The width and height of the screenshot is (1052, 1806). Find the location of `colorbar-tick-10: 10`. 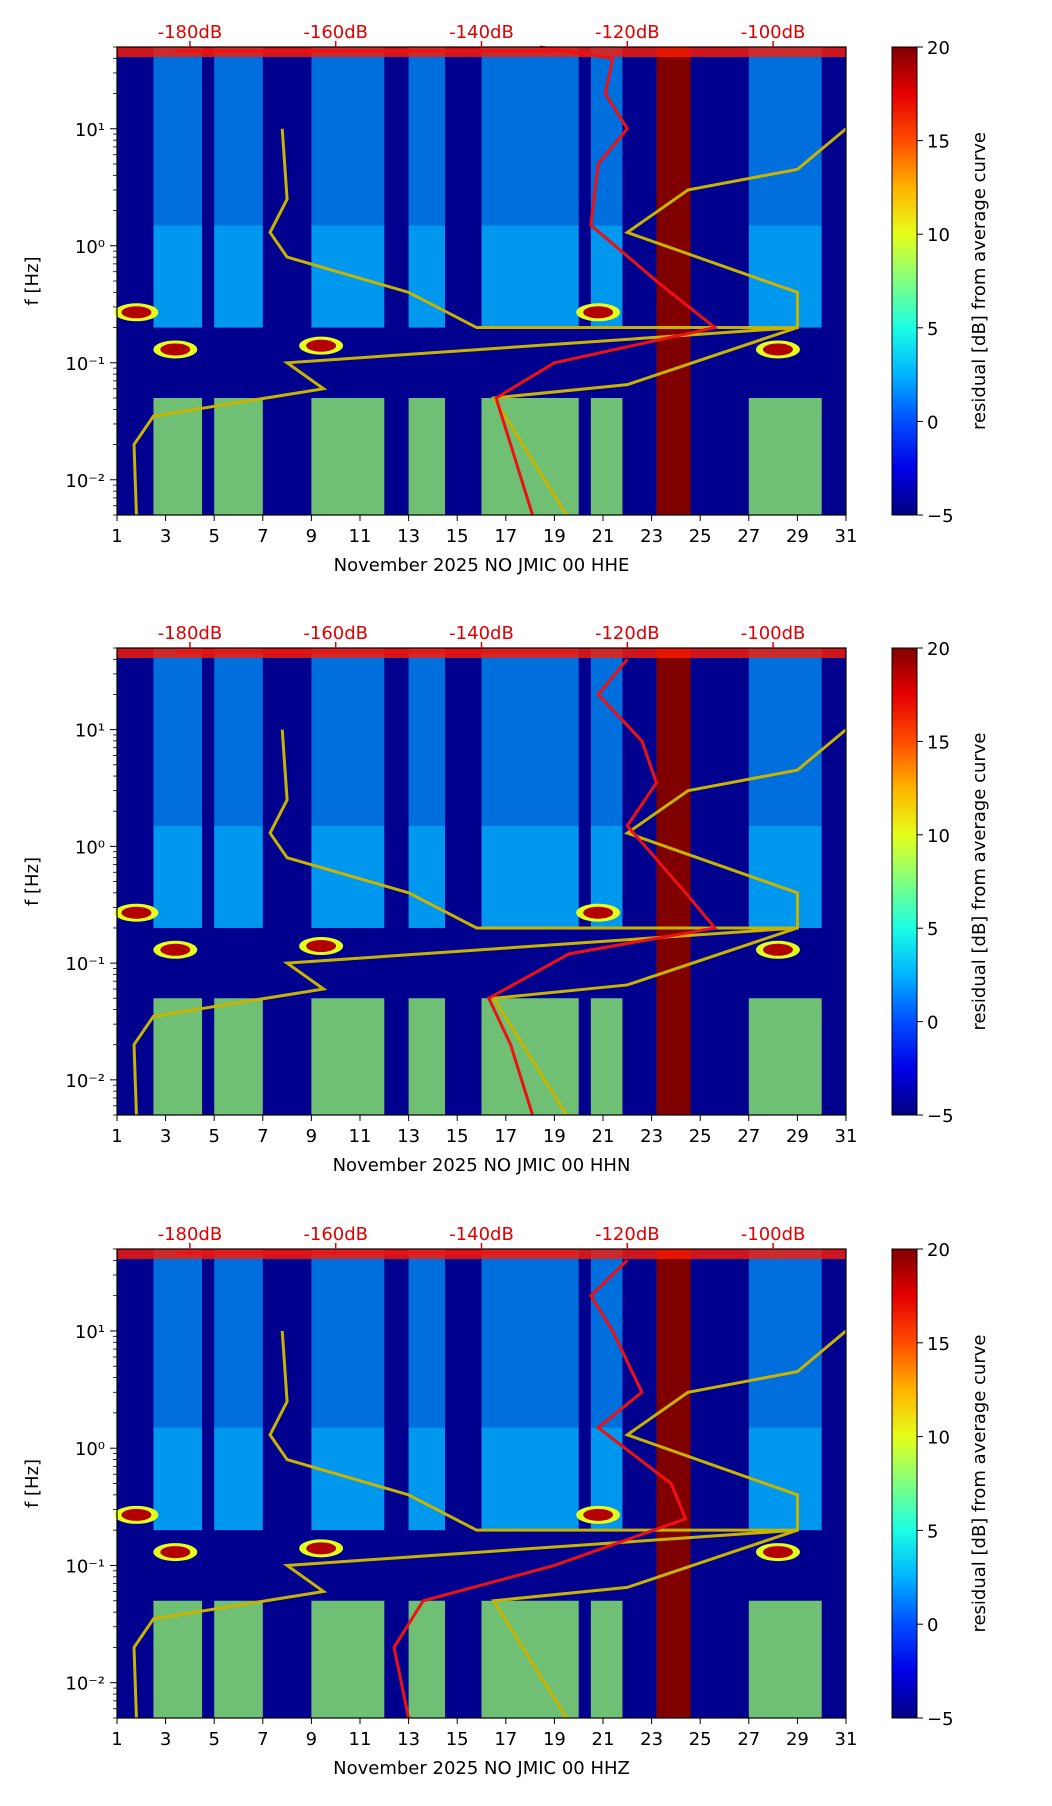

colorbar-tick-10: 10 is located at coordinates (938, 836).